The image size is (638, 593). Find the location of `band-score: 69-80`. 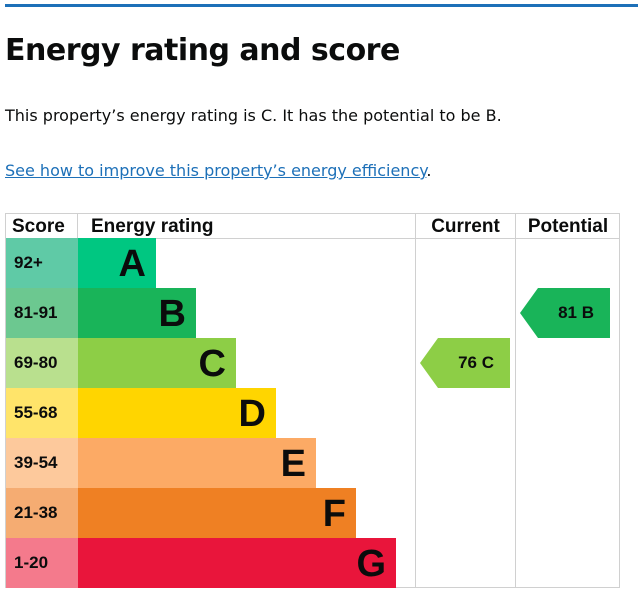

band-score: 69-80 is located at coordinates (42, 363).